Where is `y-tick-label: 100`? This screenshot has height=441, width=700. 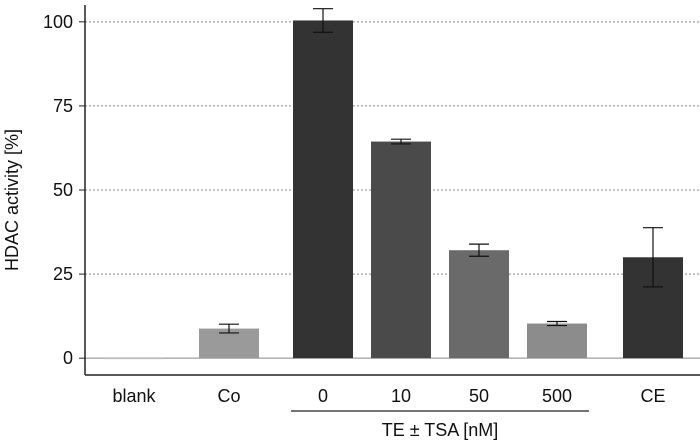 y-tick-label: 100 is located at coordinates (58, 22).